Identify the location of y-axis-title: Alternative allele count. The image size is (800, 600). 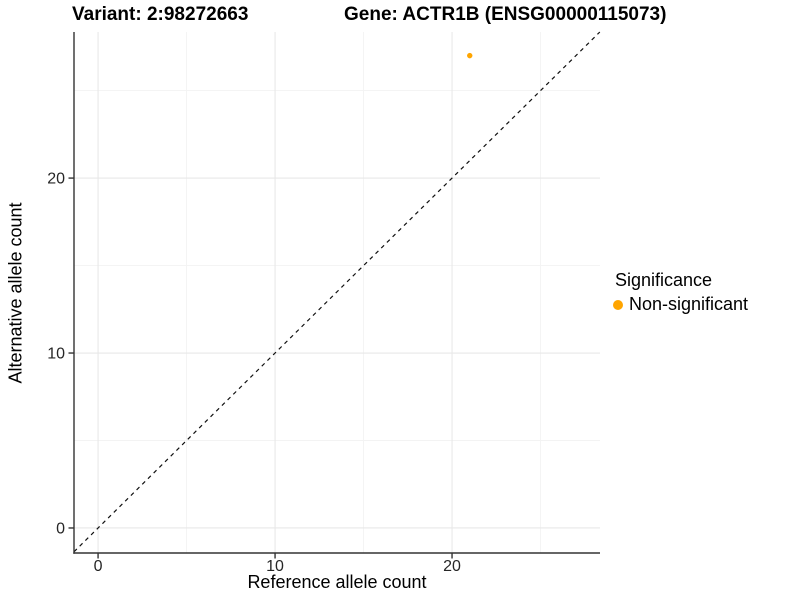
(15, 293).